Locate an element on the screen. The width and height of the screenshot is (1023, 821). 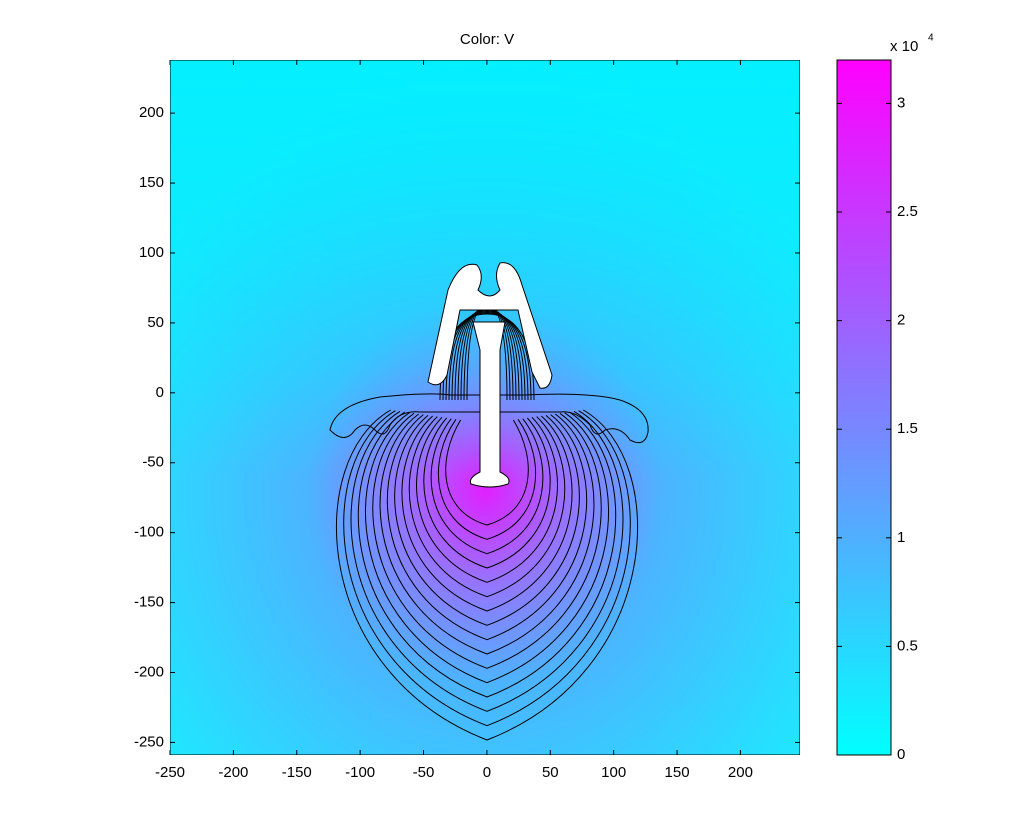
x-tick-label: -100 is located at coordinates (360, 772).